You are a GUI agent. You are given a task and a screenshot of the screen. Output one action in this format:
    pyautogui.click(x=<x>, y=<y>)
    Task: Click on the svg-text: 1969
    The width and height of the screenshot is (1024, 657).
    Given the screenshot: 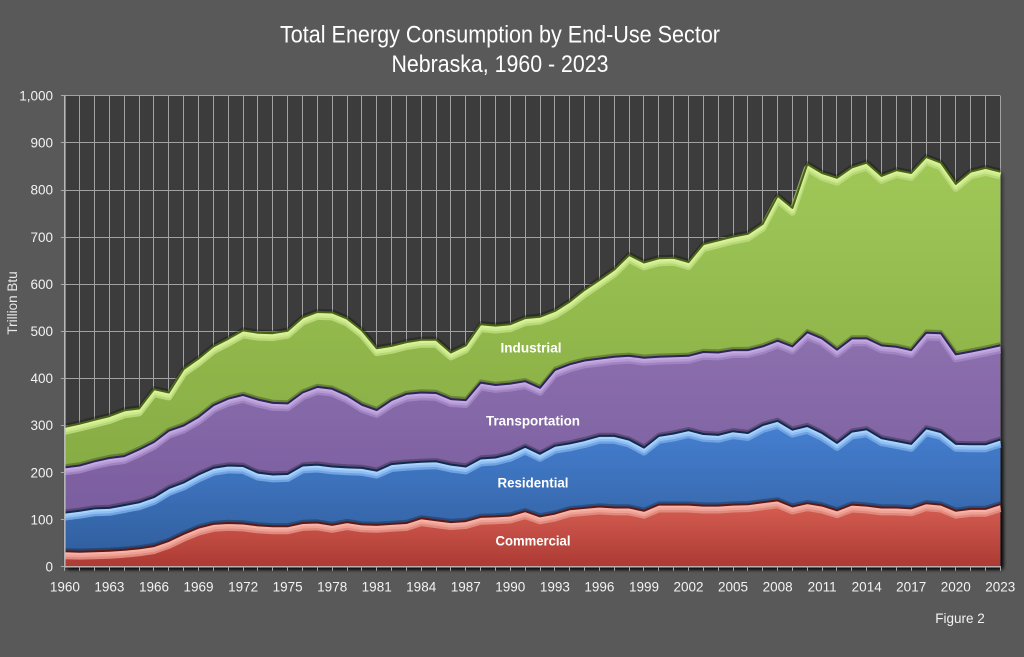 What is the action you would take?
    pyautogui.click(x=198, y=587)
    